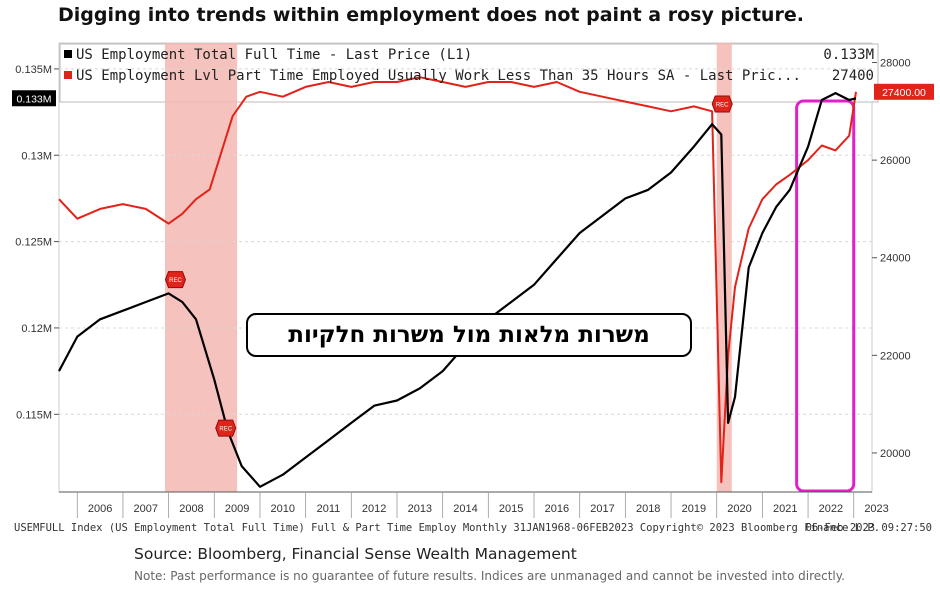 The image size is (940, 593). I want to click on right-current-tag, so click(904, 91).